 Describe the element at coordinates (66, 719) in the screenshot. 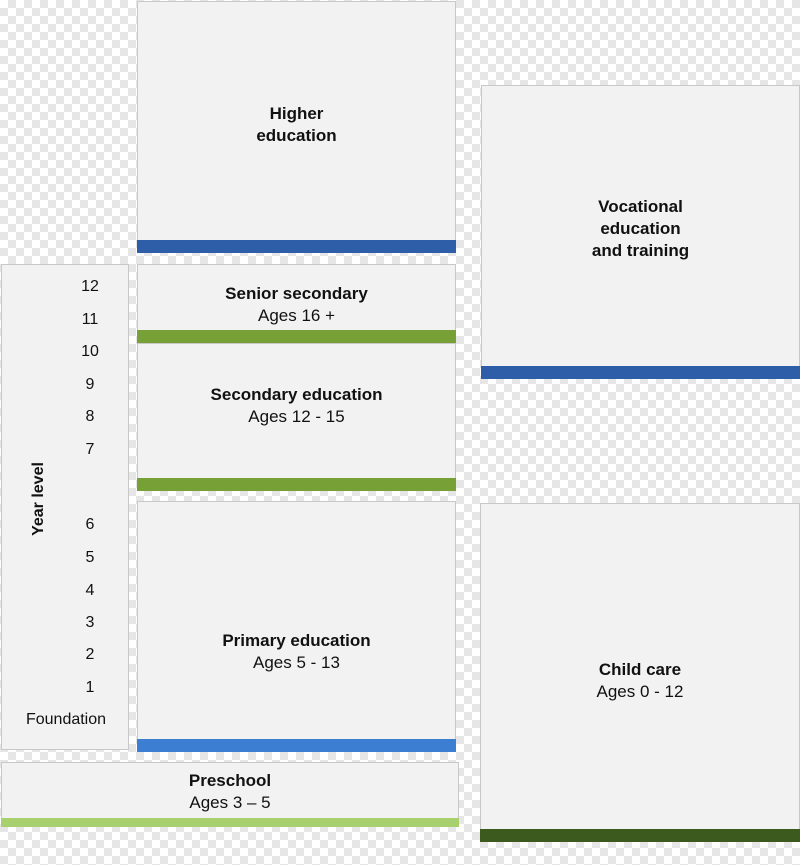

I see `year-level-foundation: Foundation` at that location.